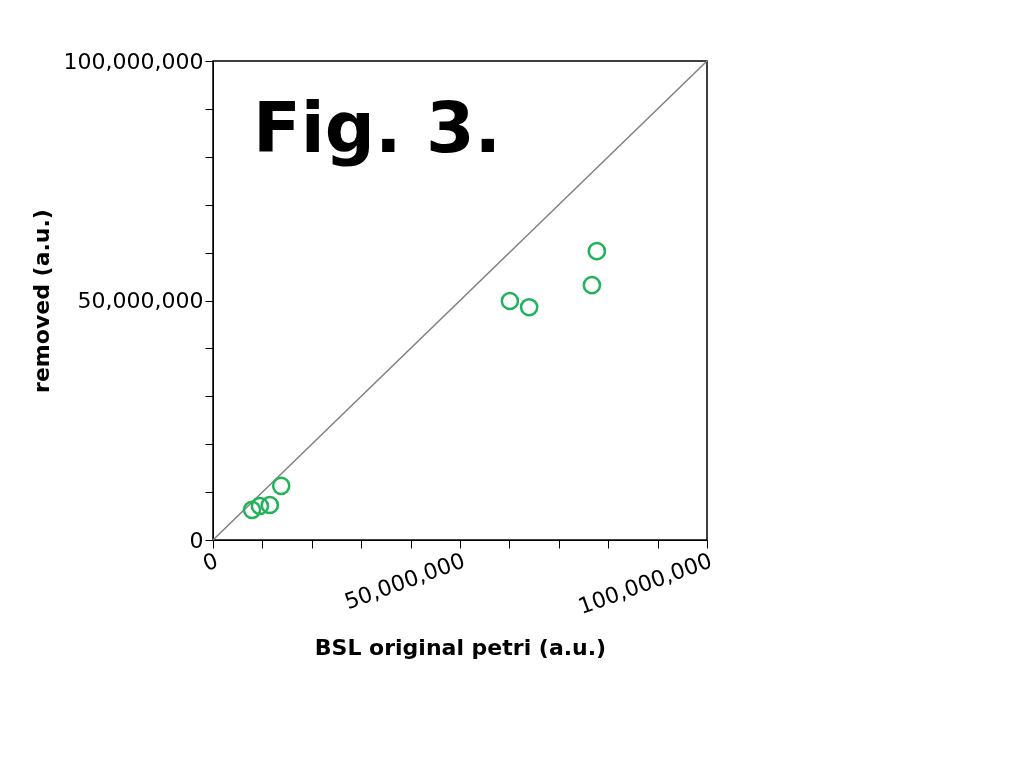 Image resolution: width=1017 pixels, height=764 pixels. Describe the element at coordinates (41, 301) in the screenshot. I see `y-axis-title: removed (a.u.)` at that location.